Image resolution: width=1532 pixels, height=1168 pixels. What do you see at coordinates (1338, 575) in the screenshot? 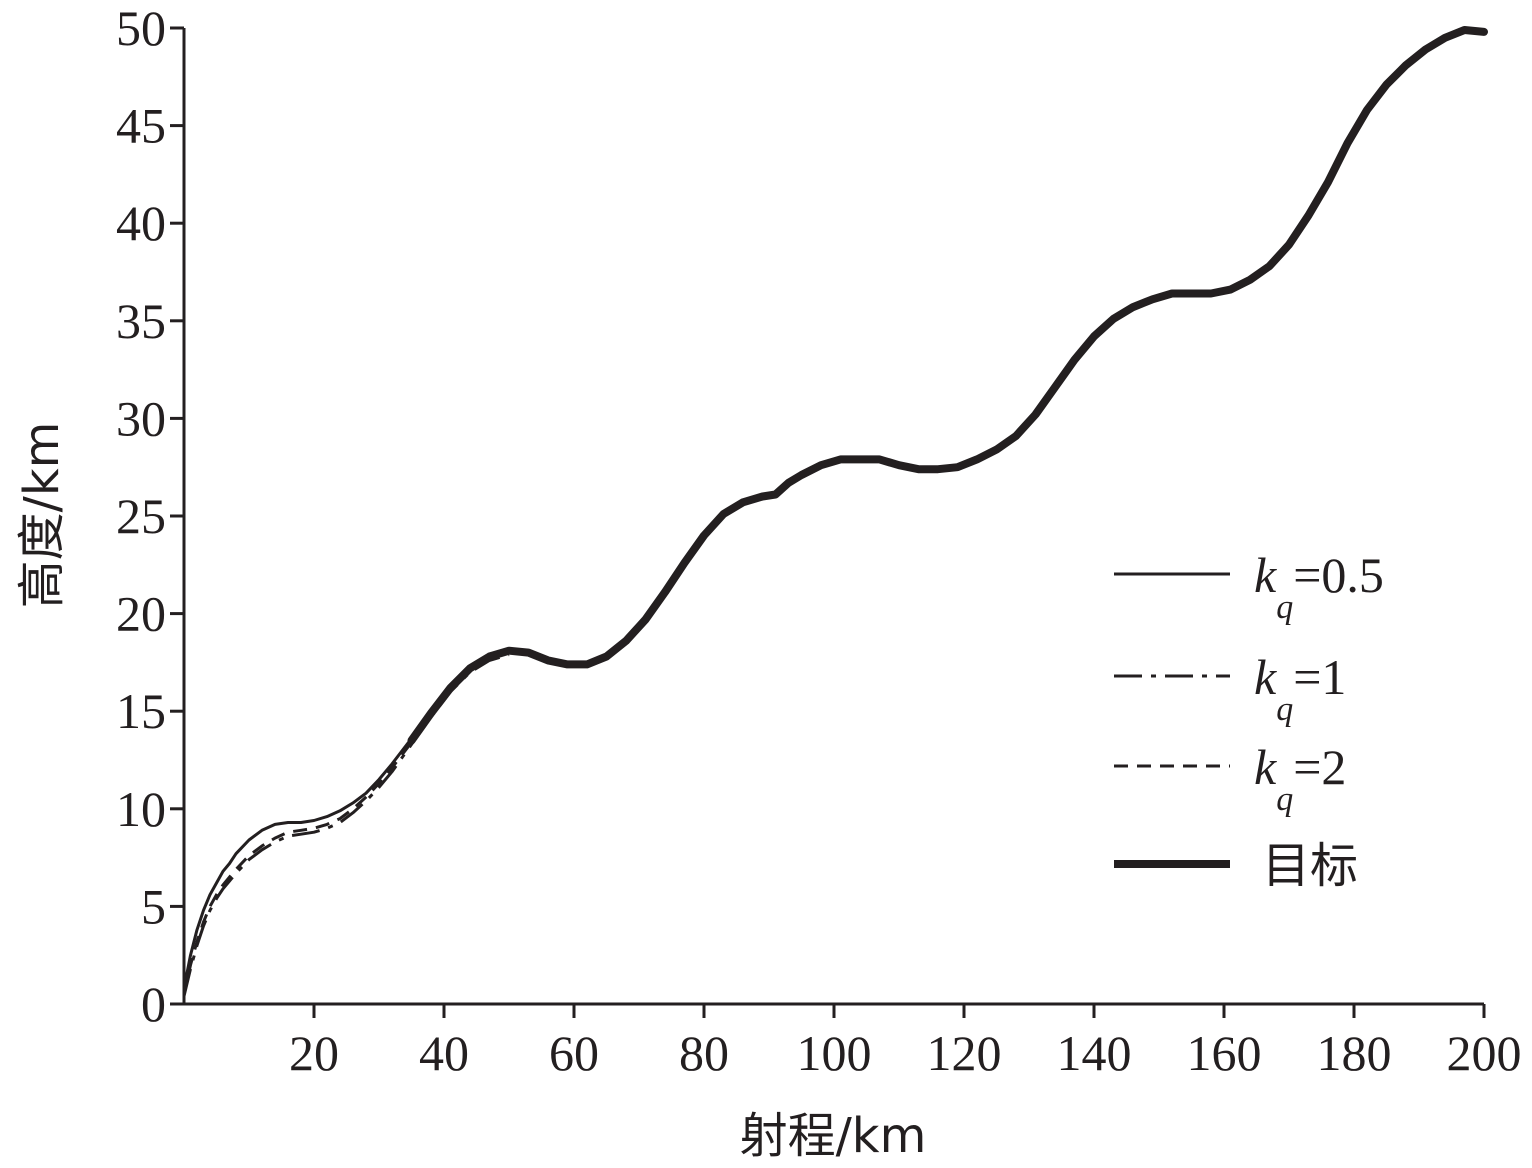
I see `legend-value: =0.5` at bounding box center [1338, 575].